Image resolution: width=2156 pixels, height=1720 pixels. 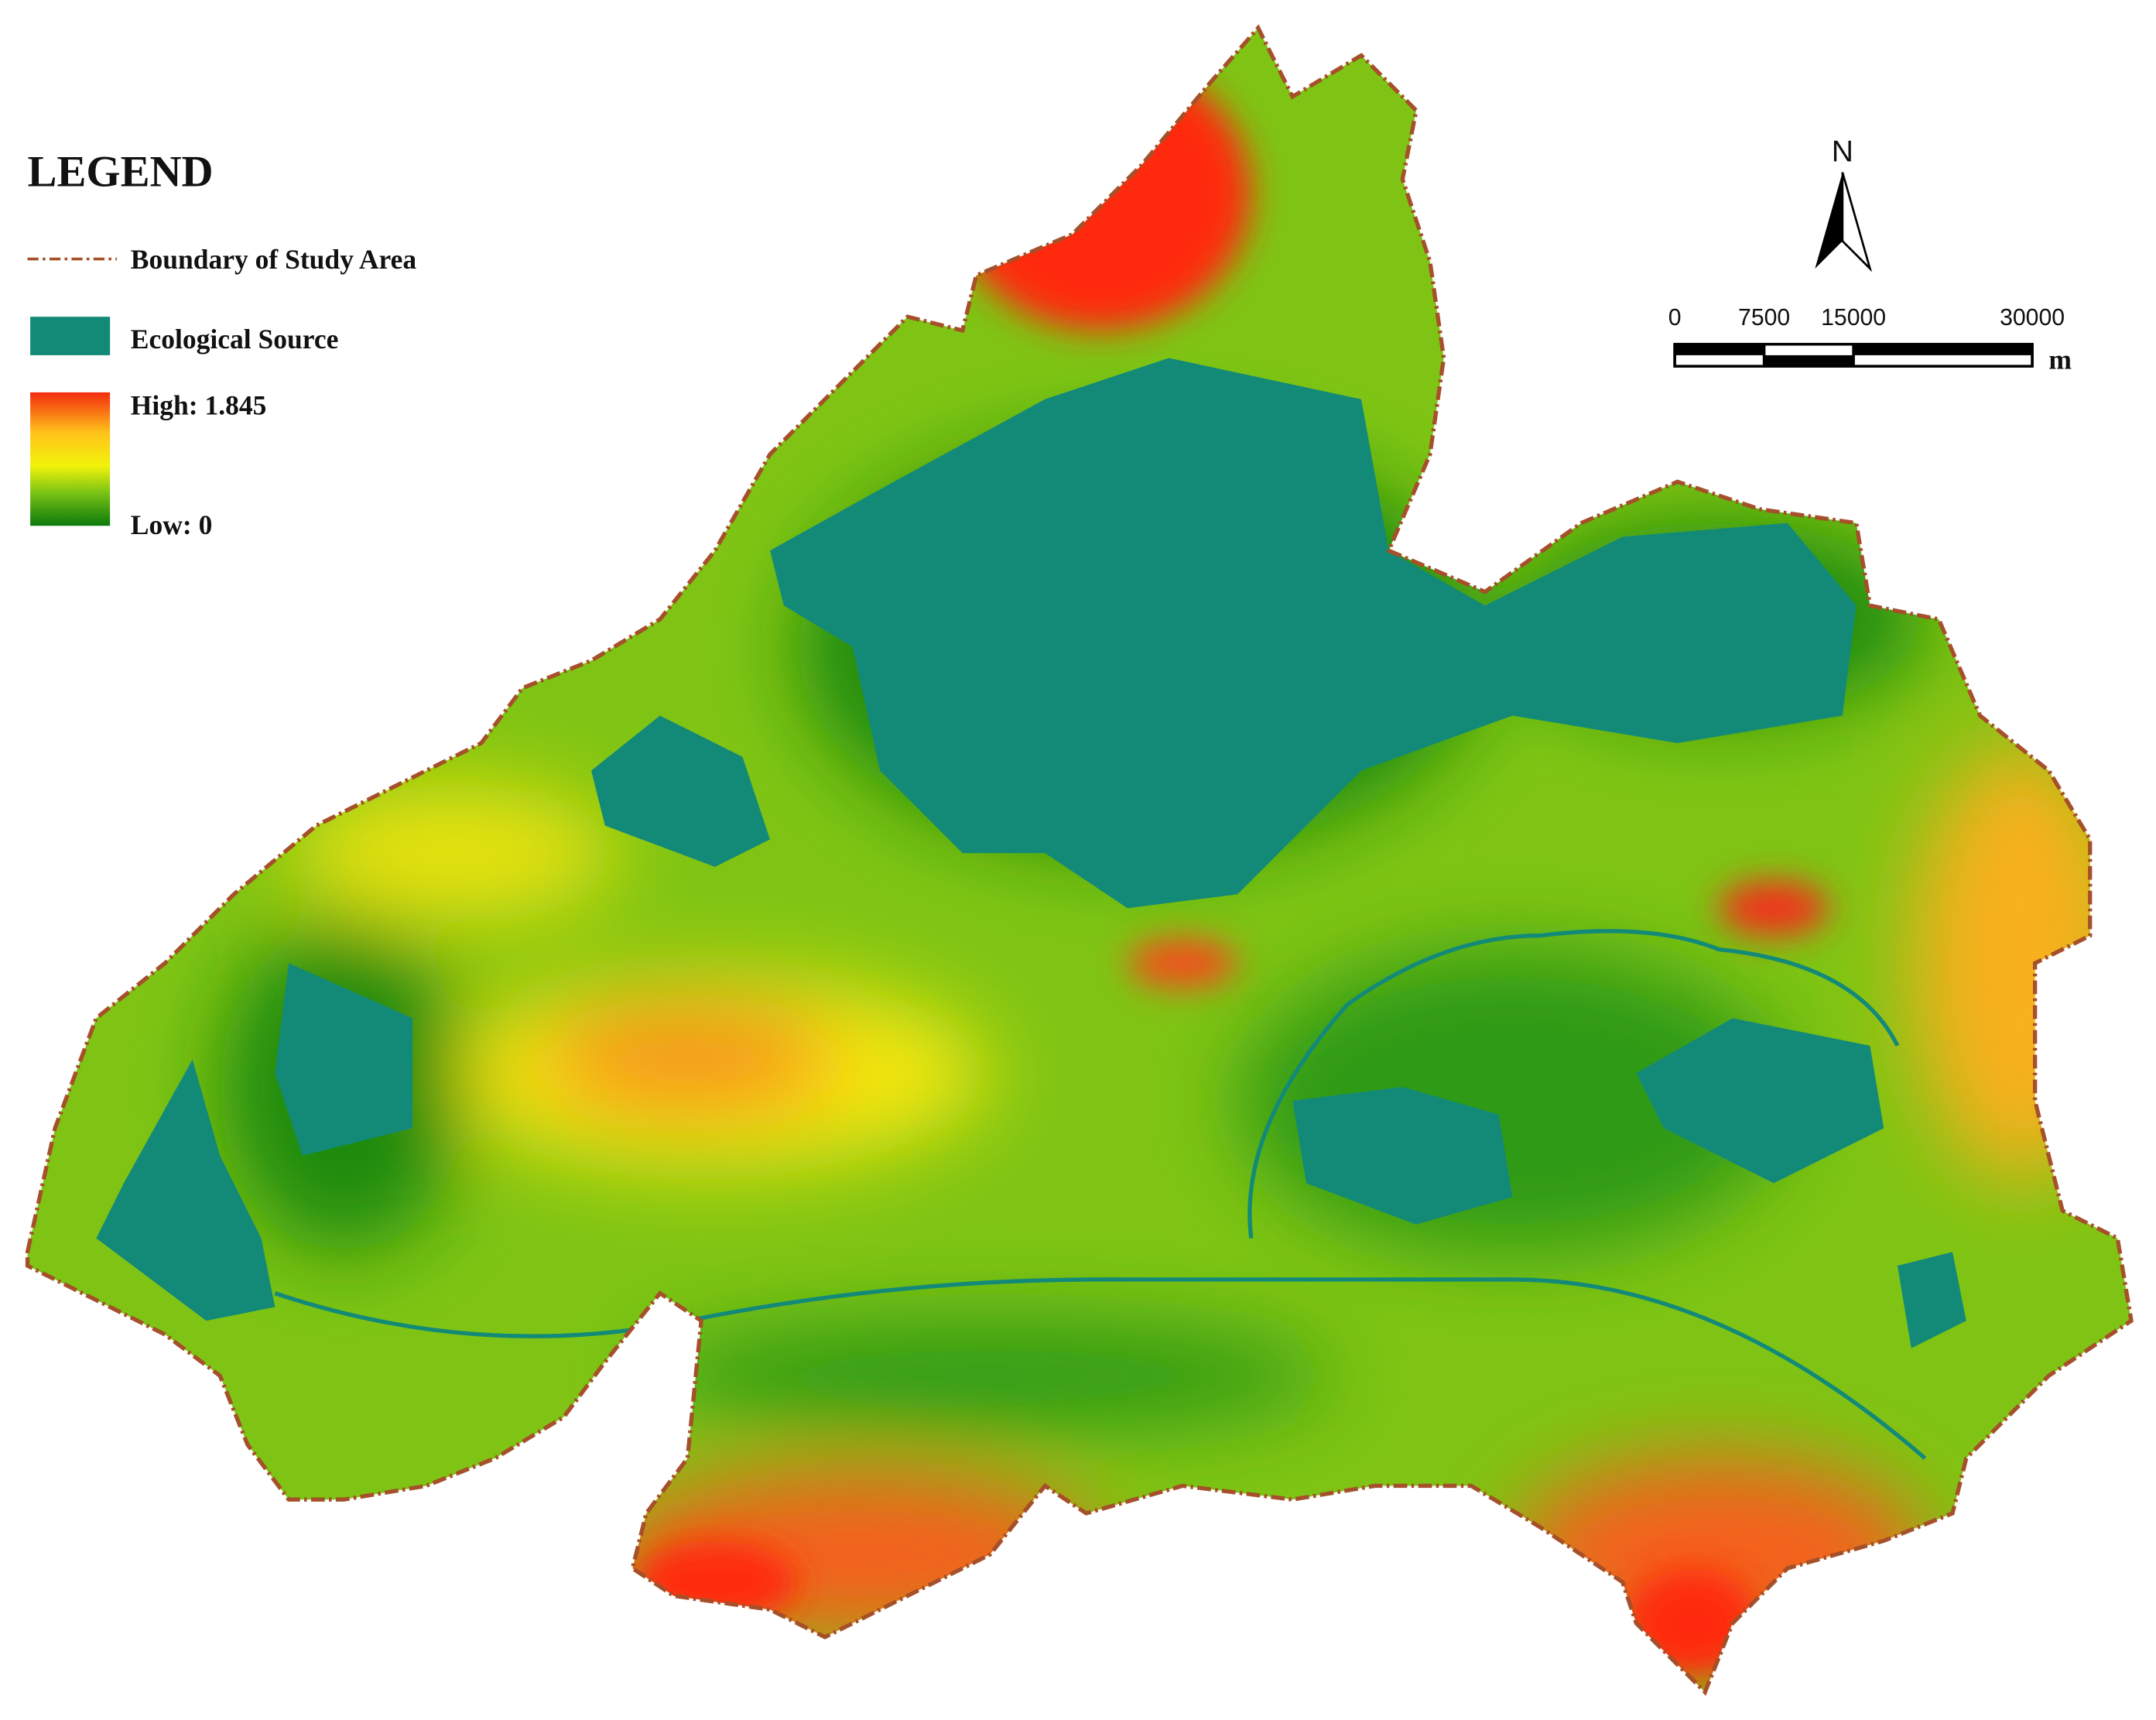 I want to click on scale-bar-unit: m, so click(x=2060, y=359).